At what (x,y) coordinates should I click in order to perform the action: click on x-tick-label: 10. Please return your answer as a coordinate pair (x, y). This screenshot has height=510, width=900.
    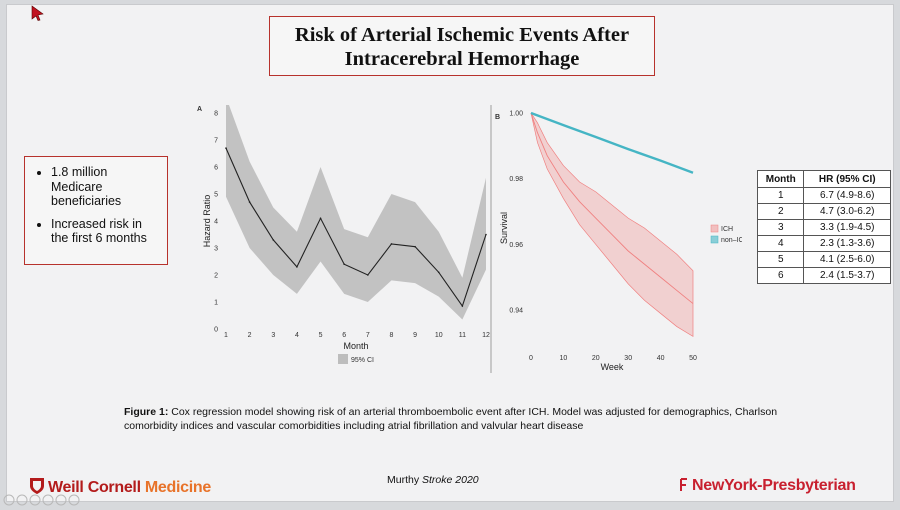
    Looking at the image, I should click on (564, 358).